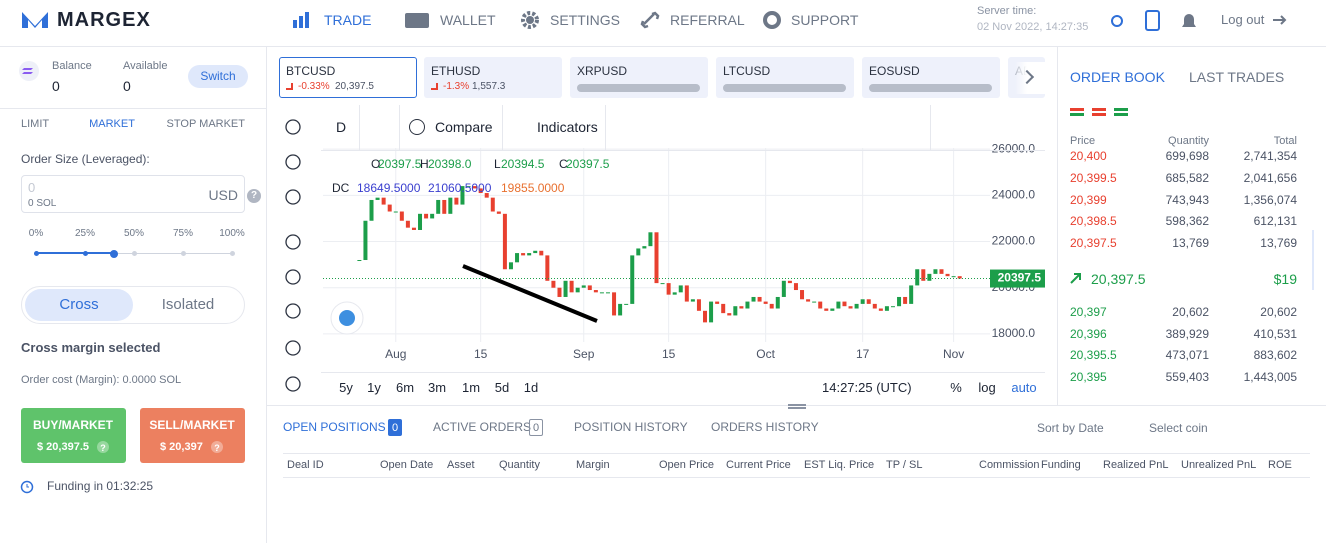  What do you see at coordinates (181, 447) in the screenshot?
I see `sell-price: $ 20,397` at bounding box center [181, 447].